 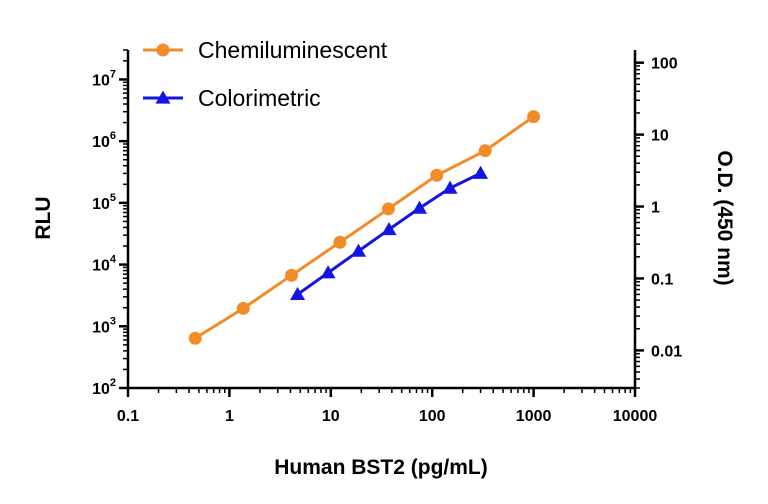 I want to click on x-axis-title: Human BST2 (pg/mL), so click(x=381, y=467).